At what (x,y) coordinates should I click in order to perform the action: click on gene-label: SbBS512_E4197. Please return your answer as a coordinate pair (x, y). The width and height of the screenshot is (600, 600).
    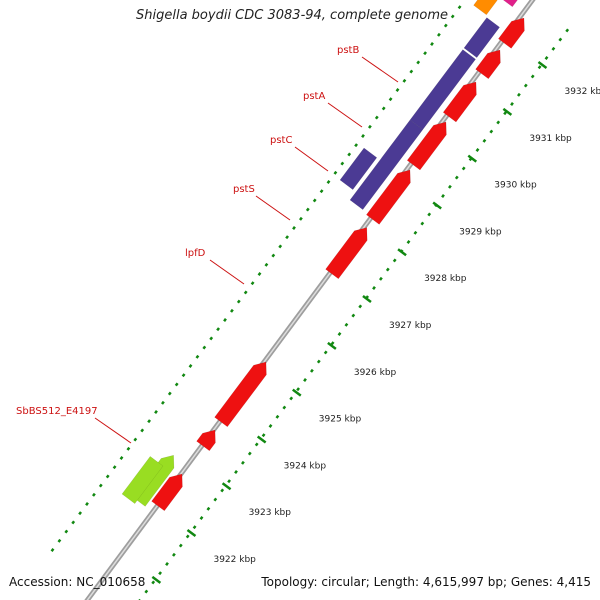
    Looking at the image, I should click on (57, 411).